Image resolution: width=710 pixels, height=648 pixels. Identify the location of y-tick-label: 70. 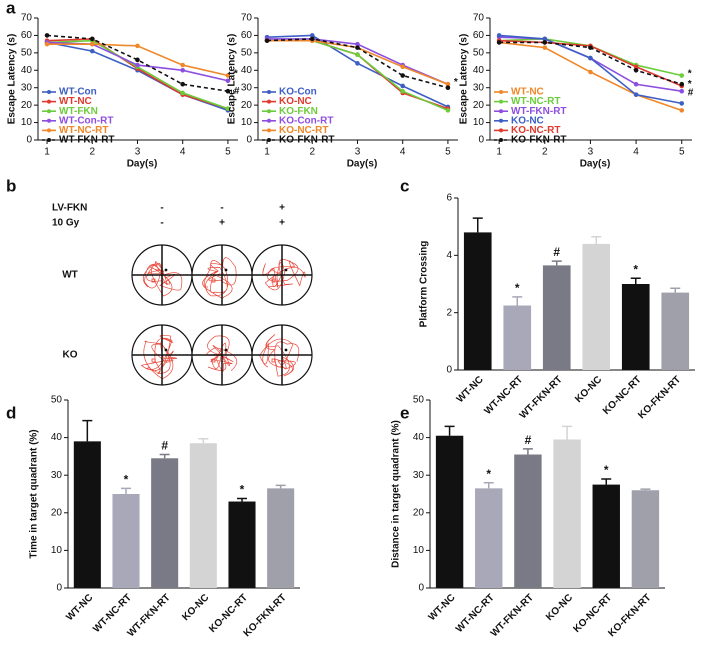
(479, 18).